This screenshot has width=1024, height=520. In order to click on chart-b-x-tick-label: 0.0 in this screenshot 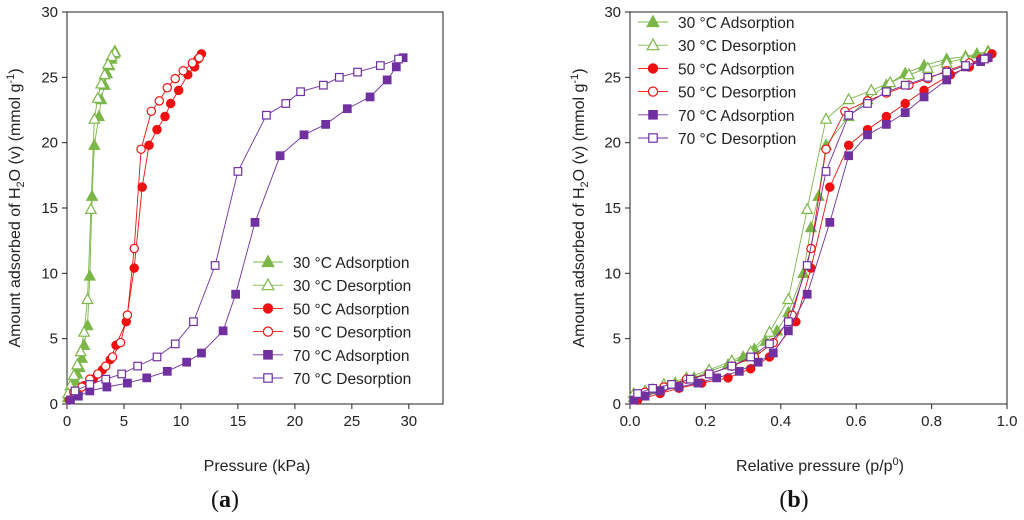, I will do `click(630, 421)`.